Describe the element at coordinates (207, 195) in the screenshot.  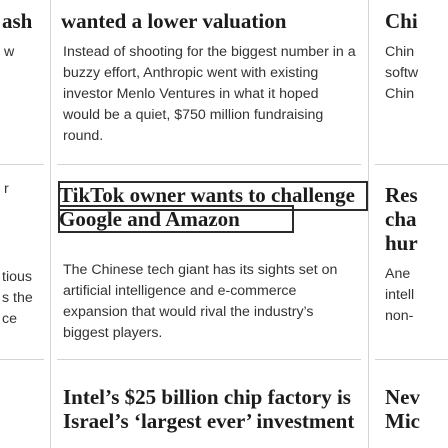
I see `headline-line: TikTok owner wants to challenge` at that location.